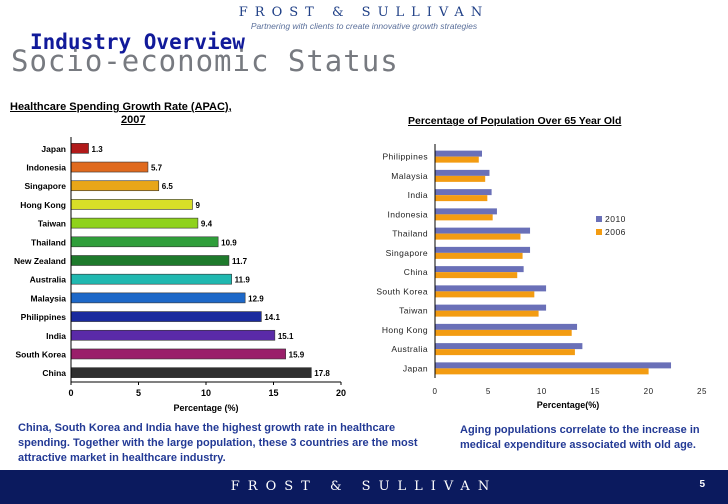  Describe the element at coordinates (205, 61) in the screenshot. I see `page-subtitle: Socio-economic Status` at that location.